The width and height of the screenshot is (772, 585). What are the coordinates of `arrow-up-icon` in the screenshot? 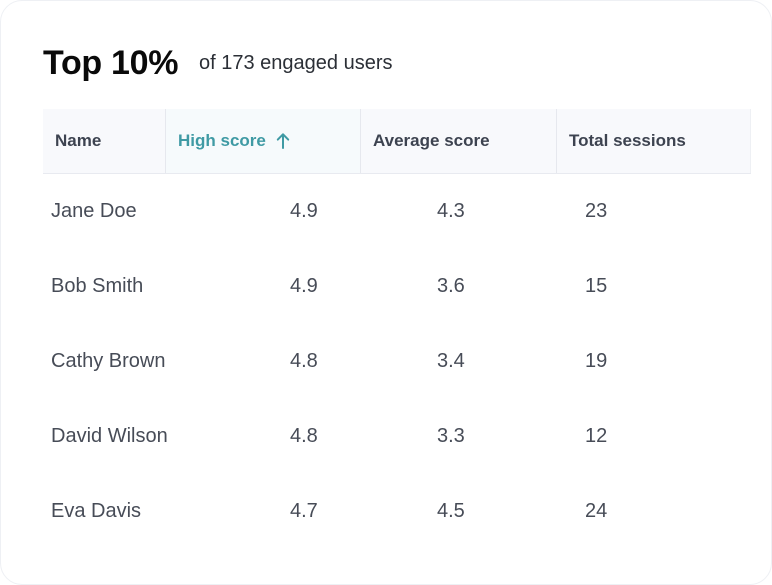 It's located at (283, 141).